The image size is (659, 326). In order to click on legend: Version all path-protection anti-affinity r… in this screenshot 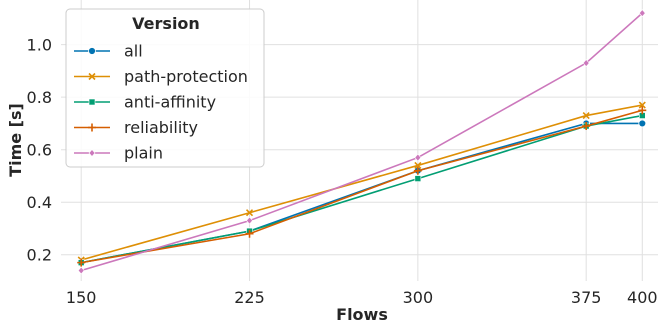, I will do `click(165, 88)`.